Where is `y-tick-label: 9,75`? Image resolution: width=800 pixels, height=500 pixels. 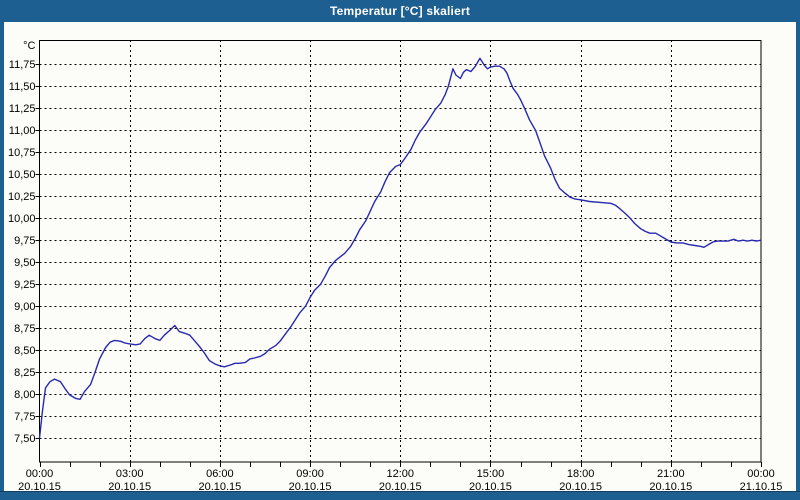 y-tick-label: 9,75 is located at coordinates (24, 241).